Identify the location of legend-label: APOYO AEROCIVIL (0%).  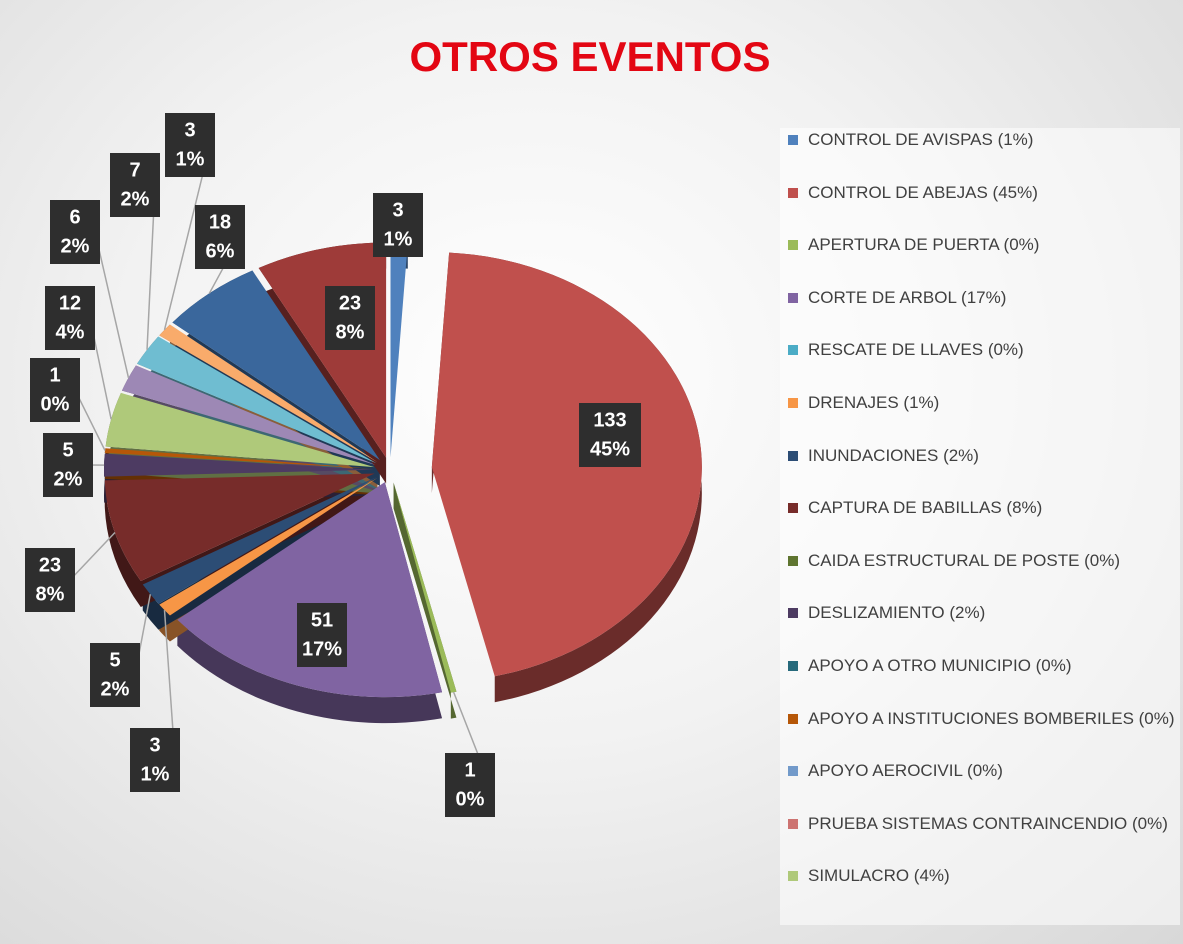
(905, 771).